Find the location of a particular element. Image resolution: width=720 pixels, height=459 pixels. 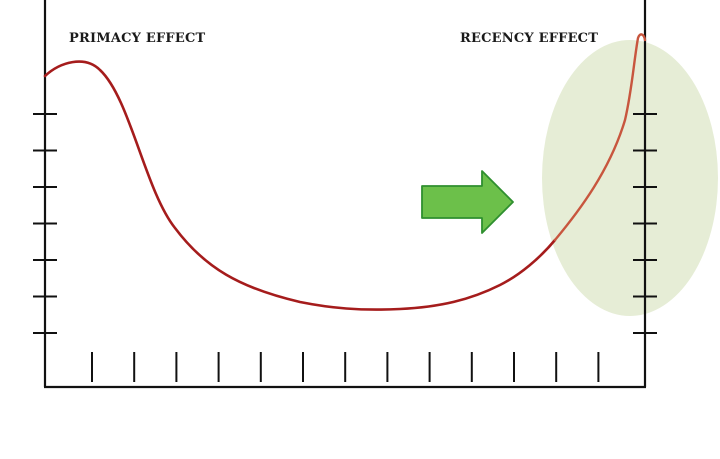

right-arrow-icon is located at coordinates (467, 202).